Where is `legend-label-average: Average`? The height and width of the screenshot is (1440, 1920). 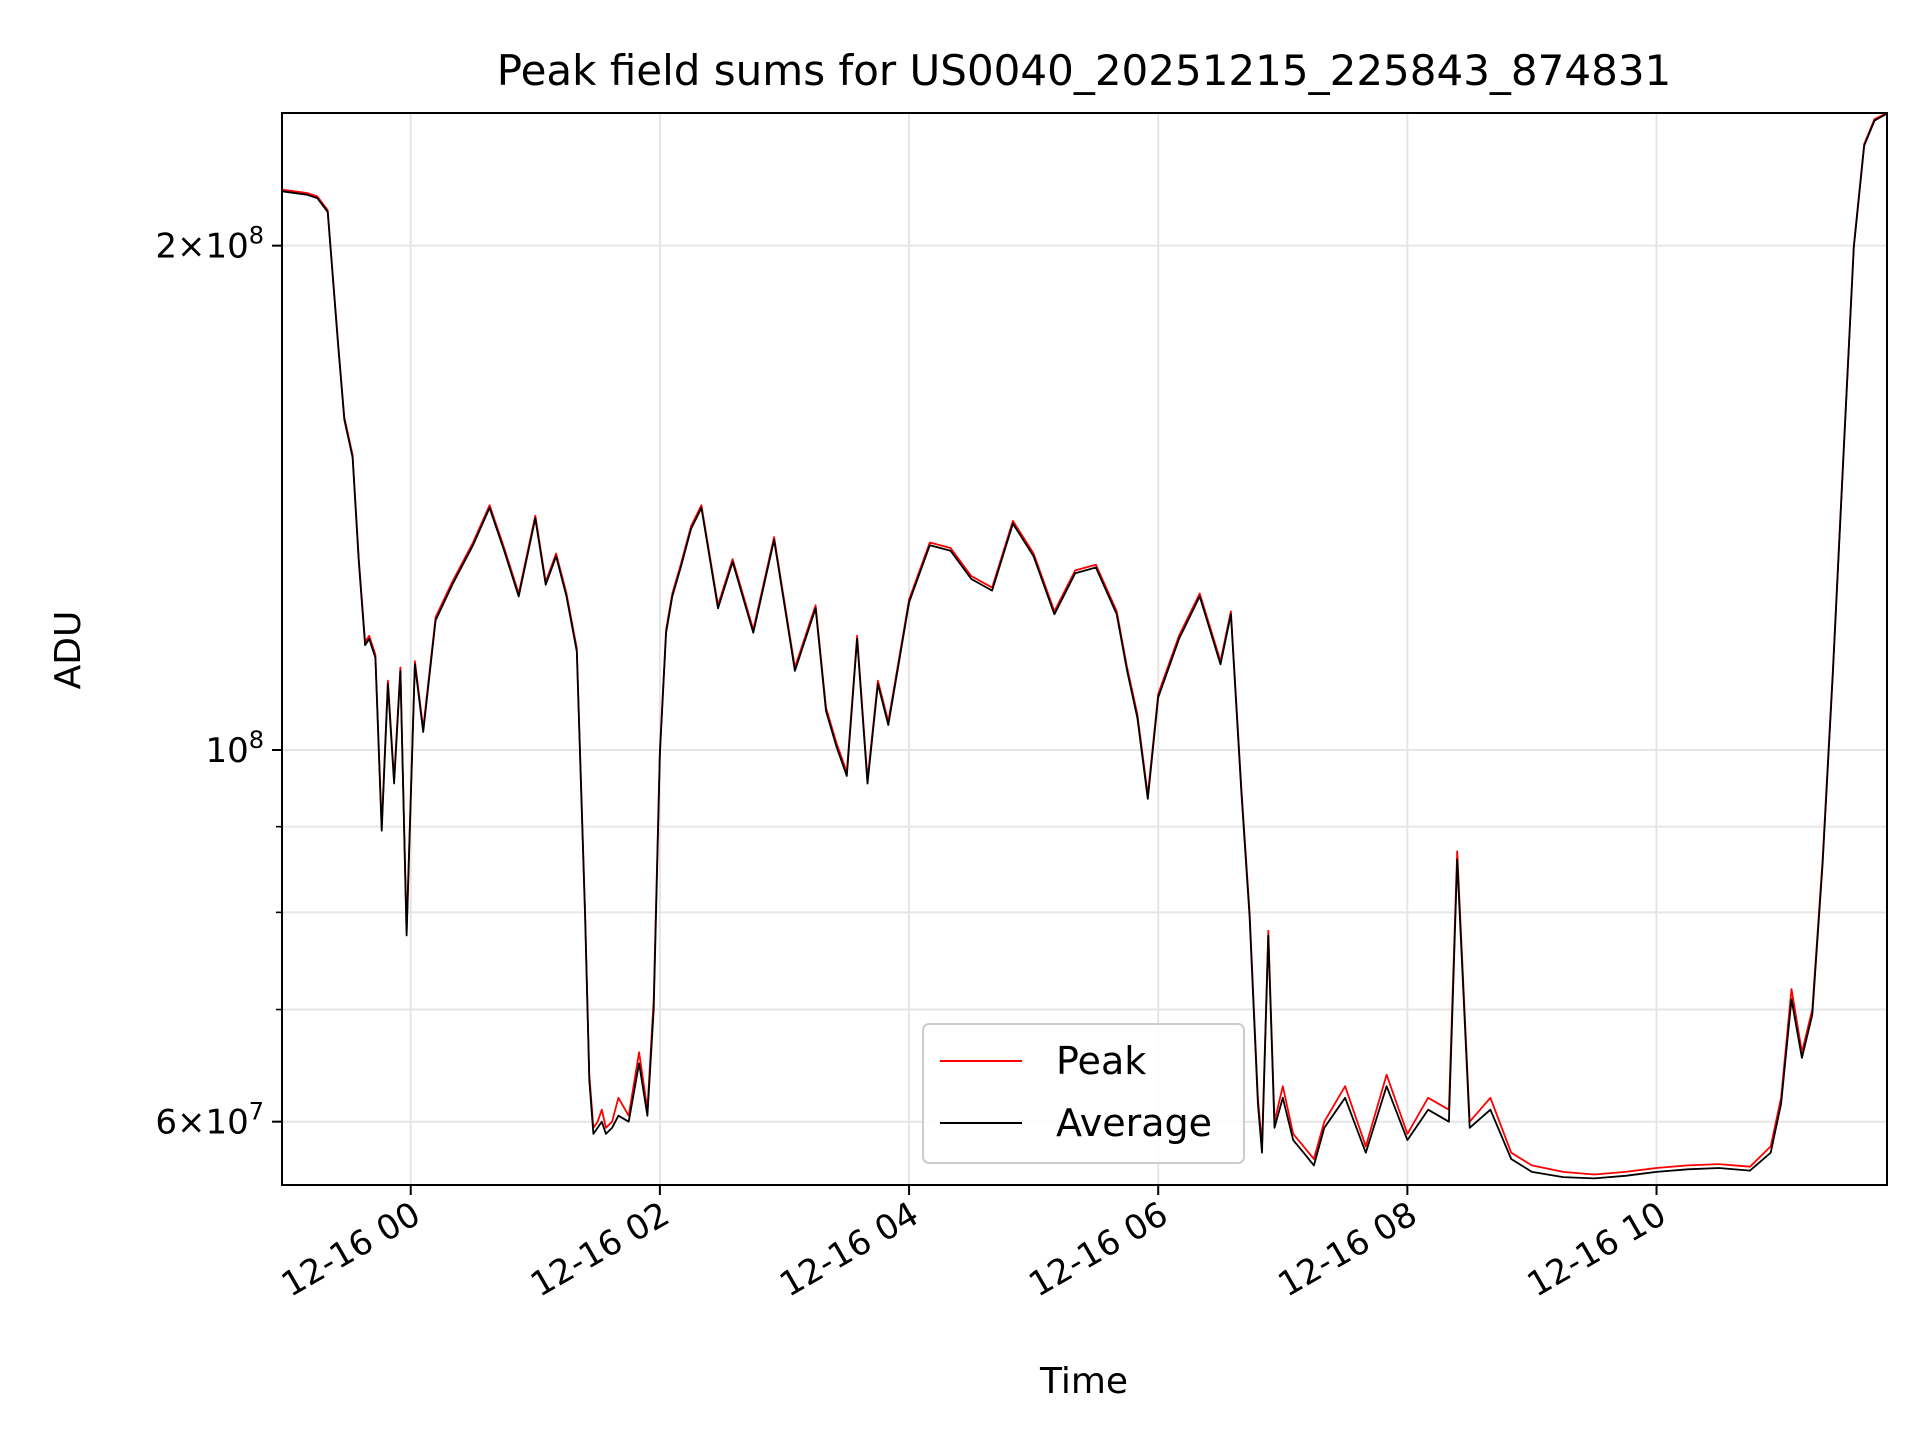 legend-label-average: Average is located at coordinates (1134, 1123).